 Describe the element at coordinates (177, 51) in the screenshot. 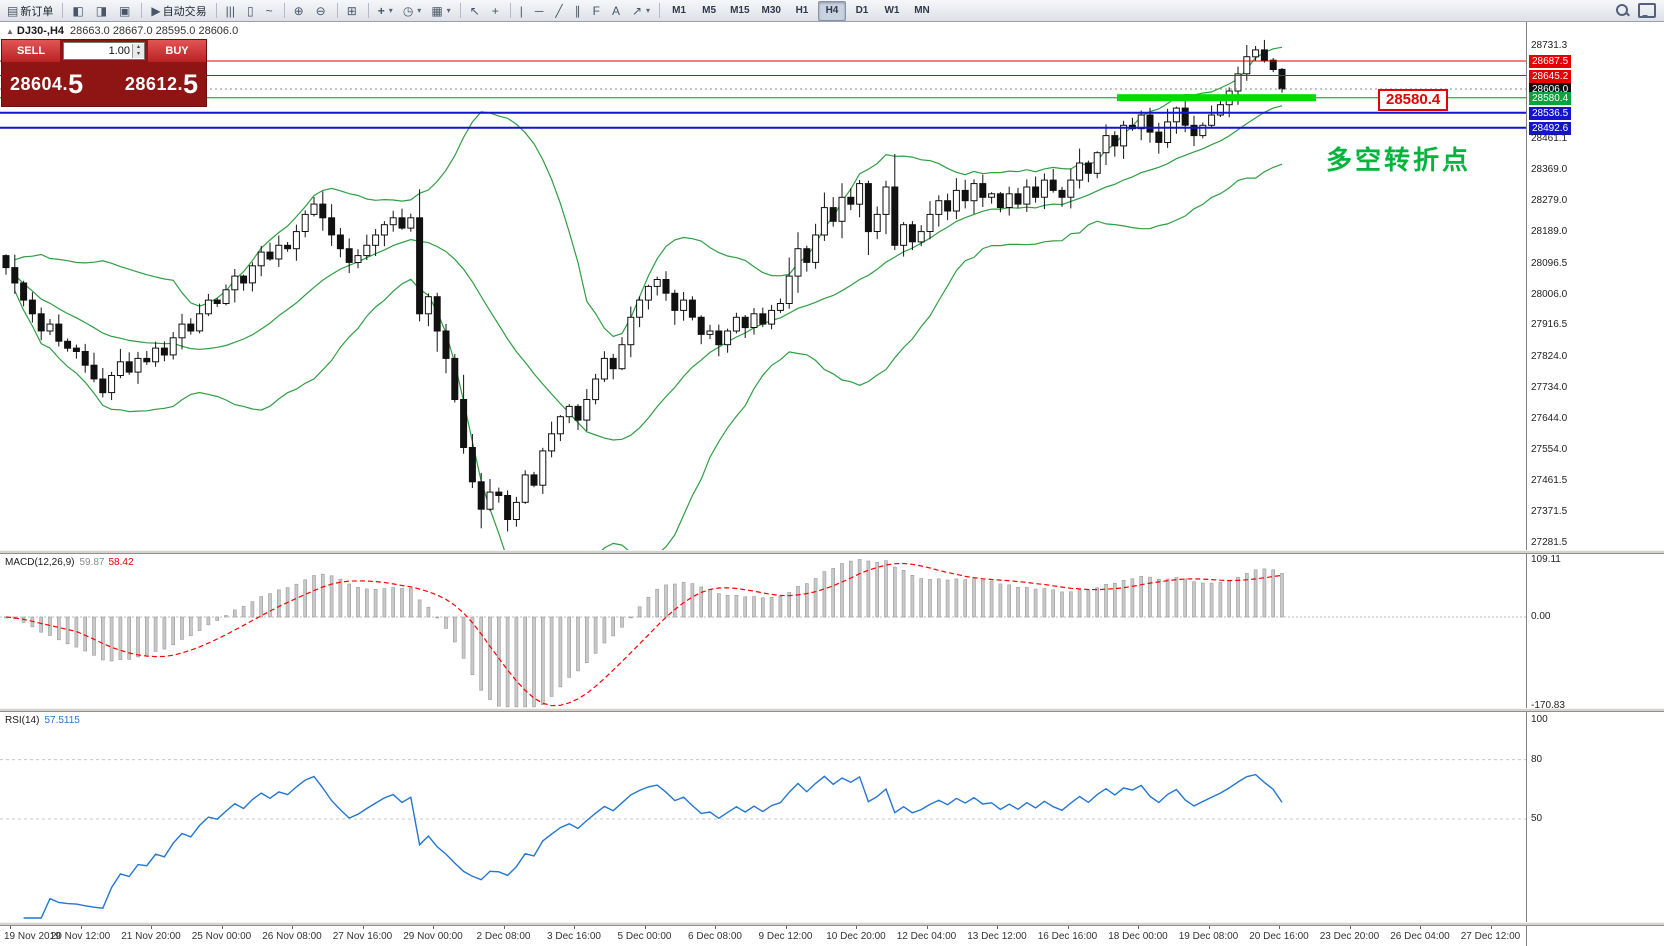

I see `buy-button: BUY` at that location.